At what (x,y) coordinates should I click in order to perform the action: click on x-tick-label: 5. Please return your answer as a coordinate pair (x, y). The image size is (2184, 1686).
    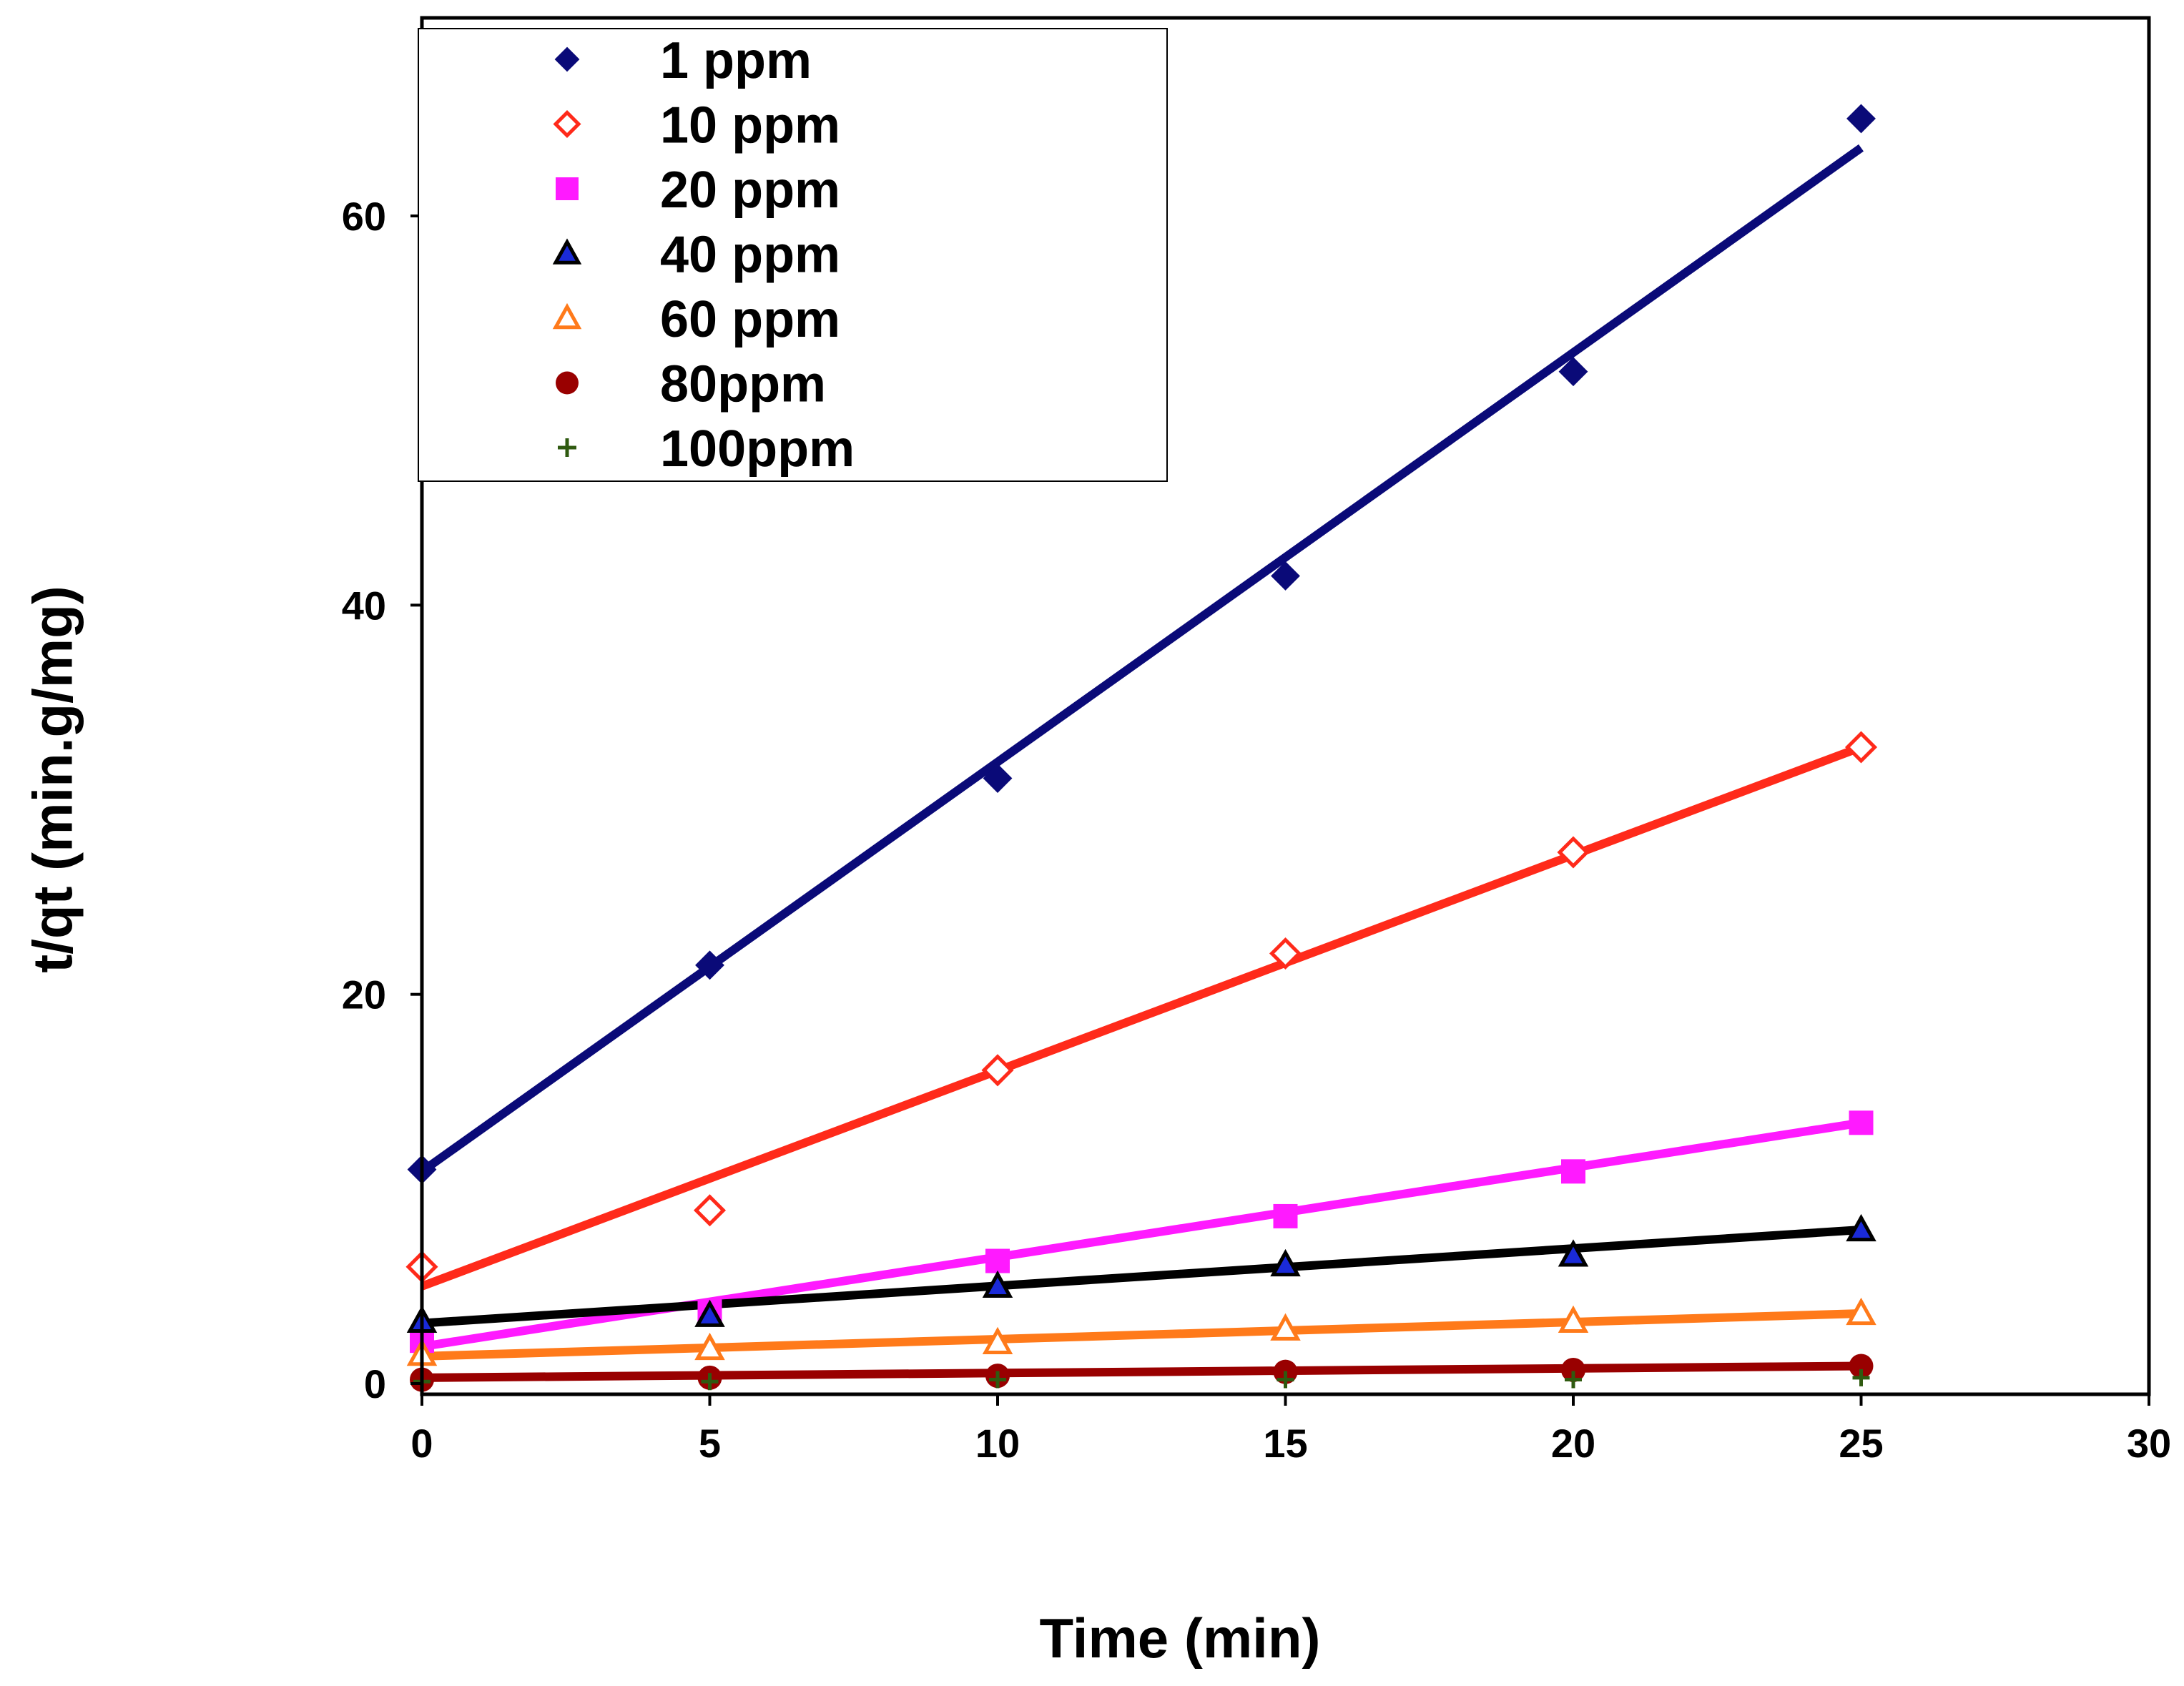
    Looking at the image, I should click on (710, 1443).